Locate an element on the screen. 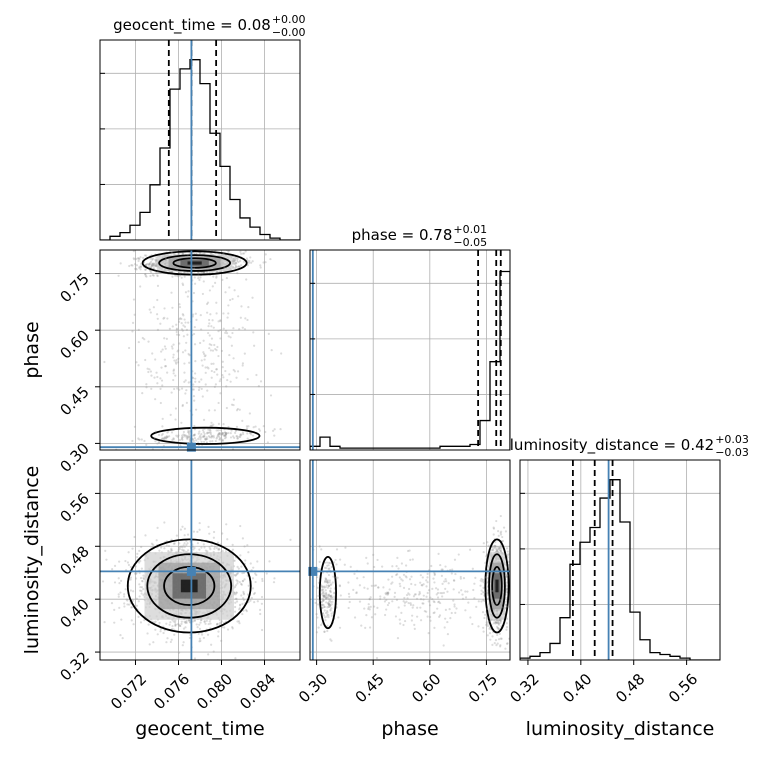 This screenshot has height=764, width=760. scatter-geocent_time-vs-luminosity_distance is located at coordinates (189, 591).